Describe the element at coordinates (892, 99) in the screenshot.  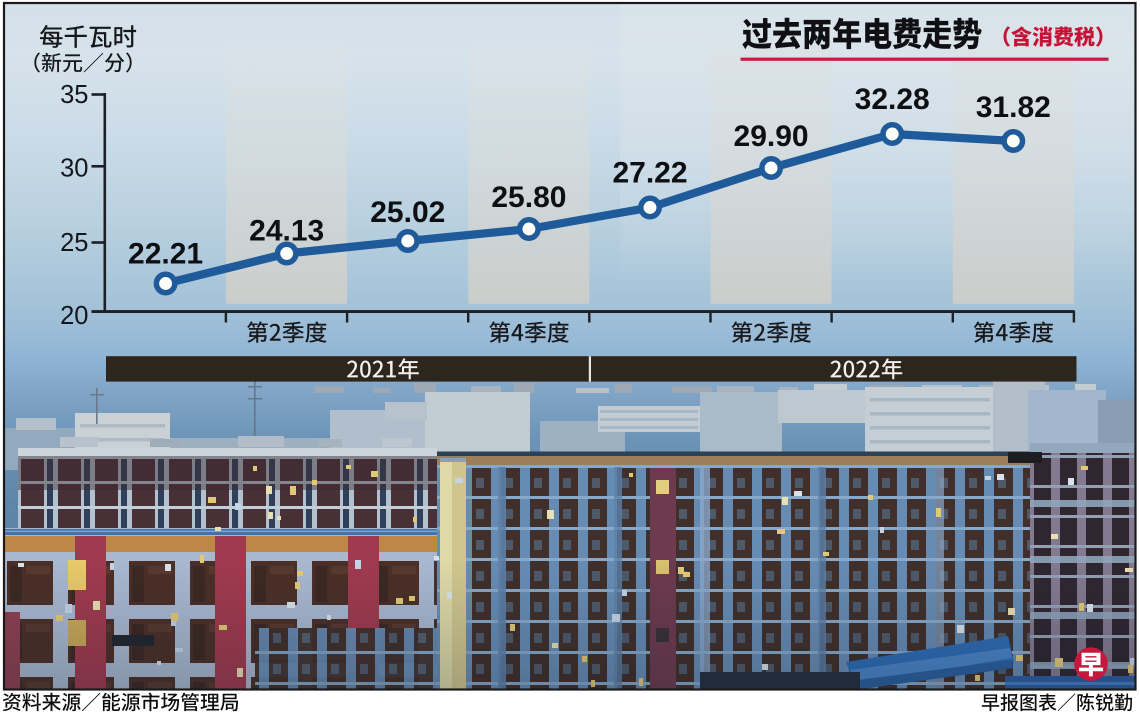
I see `svg-text: 32.28` at that location.